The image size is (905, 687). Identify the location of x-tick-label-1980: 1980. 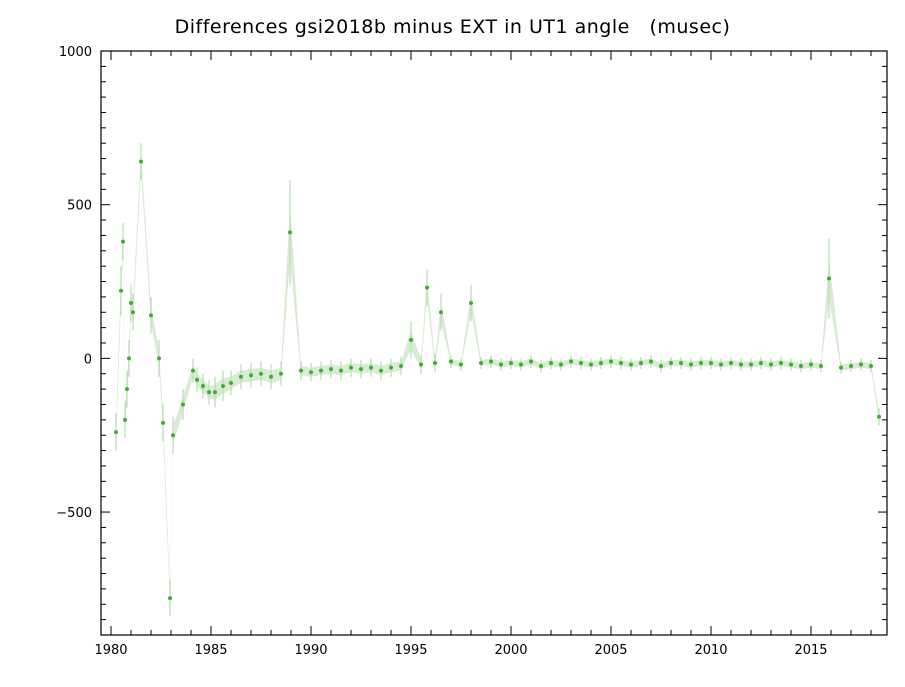
(110, 650).